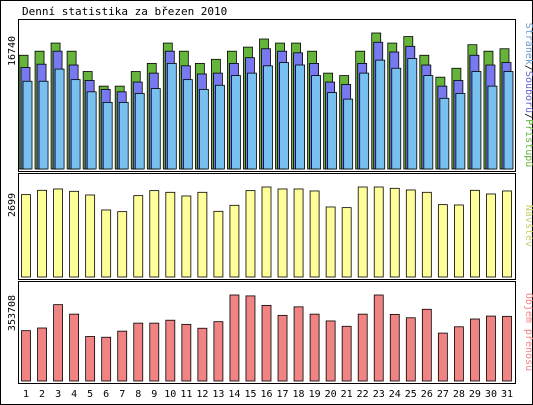 The image size is (533, 405). I want to click on series-label-návštěv: Návštěv, so click(528, 226).